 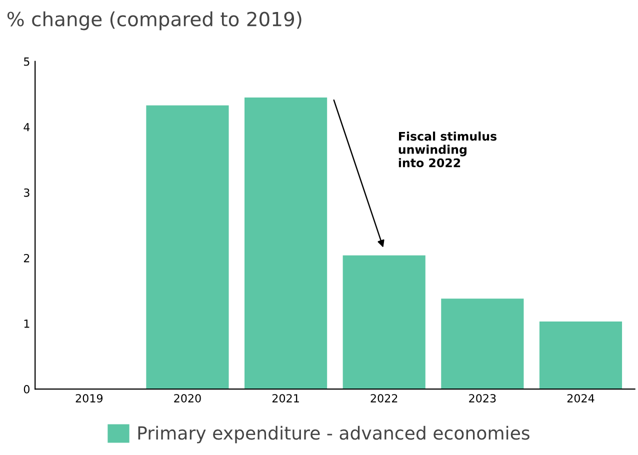 What do you see at coordinates (27, 127) in the screenshot?
I see `y-tick-label: 4` at bounding box center [27, 127].